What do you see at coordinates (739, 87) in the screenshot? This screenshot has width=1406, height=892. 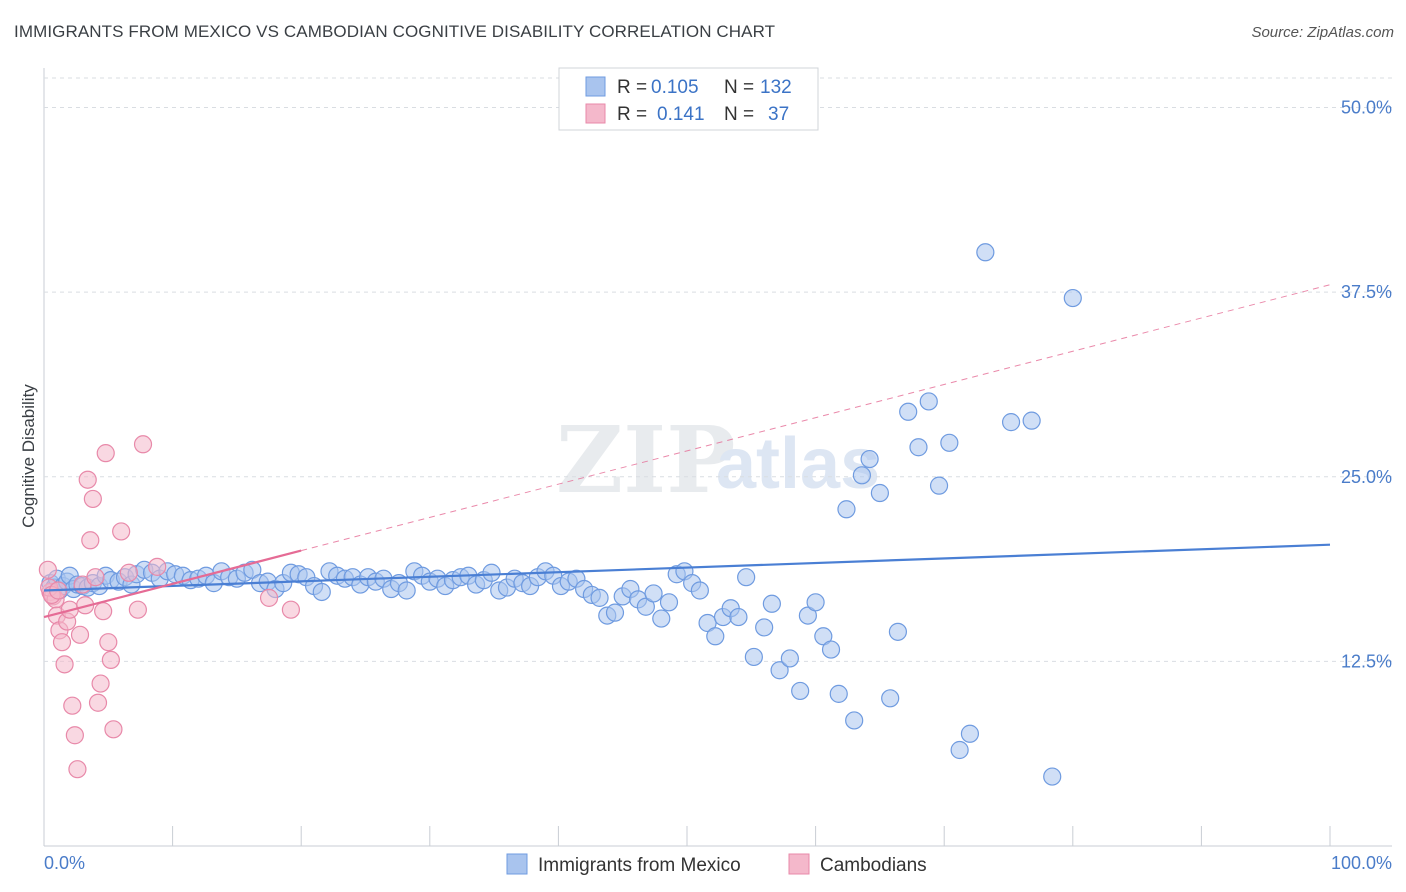 I see `legend-n-label-1: N =` at bounding box center [739, 87].